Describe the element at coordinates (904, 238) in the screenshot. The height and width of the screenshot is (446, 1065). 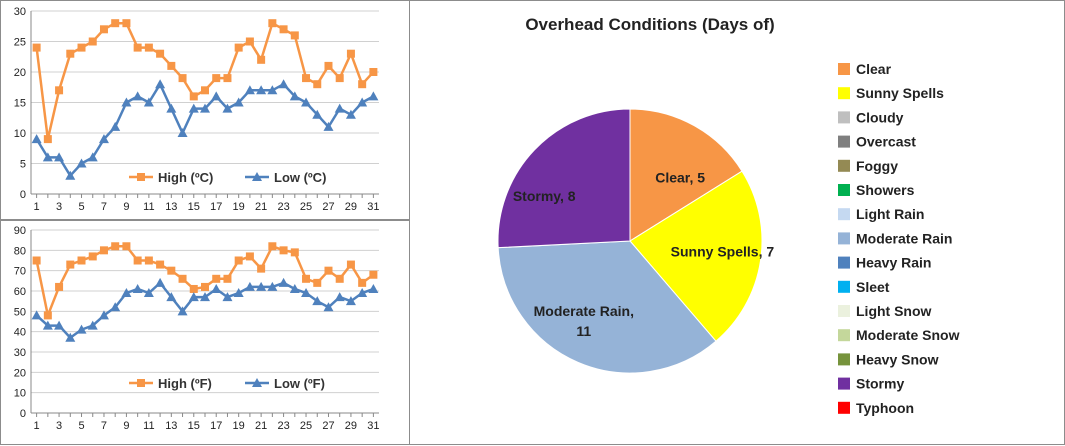
I see `pie-legend-label-moderate-rain: Moderate Rain` at that location.